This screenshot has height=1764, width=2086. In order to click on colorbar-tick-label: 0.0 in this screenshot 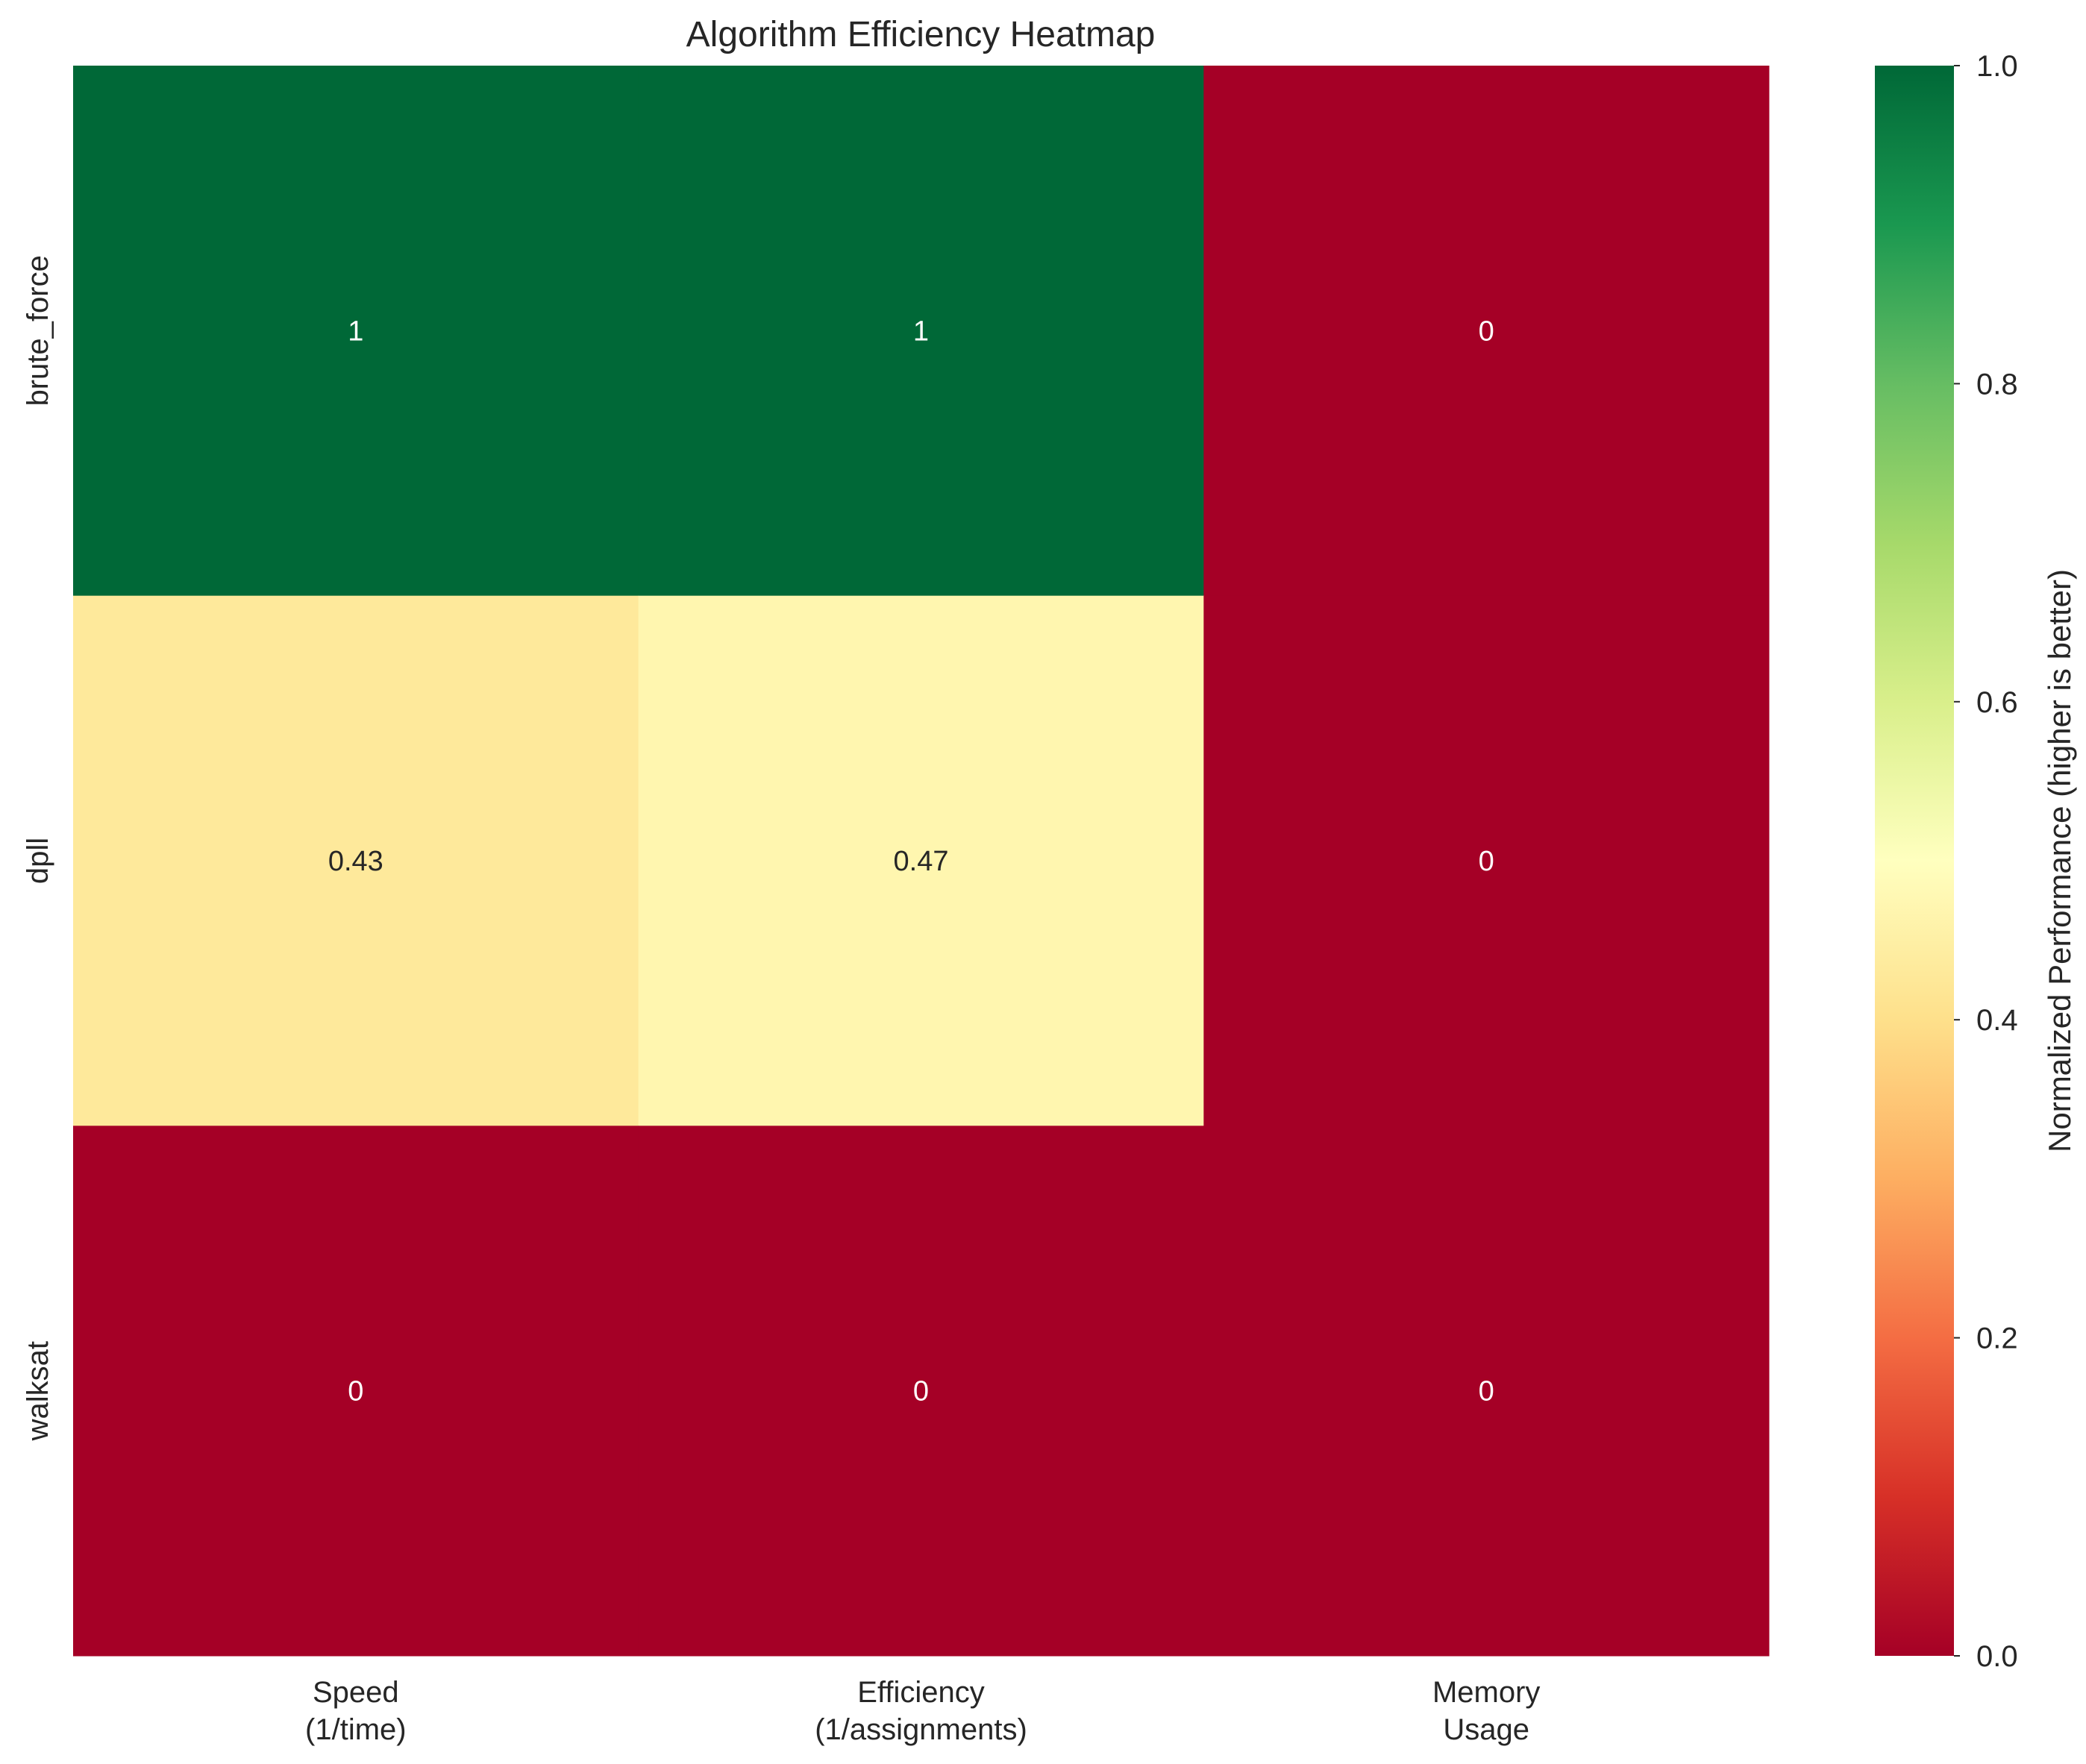, I will do `click(1997, 1656)`.